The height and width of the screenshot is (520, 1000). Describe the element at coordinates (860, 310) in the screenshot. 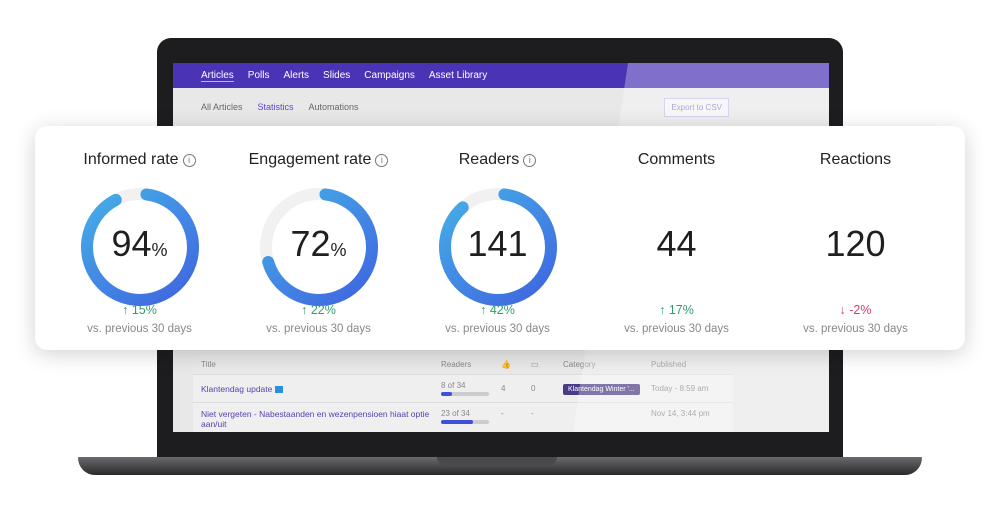

I see `stat-change: -2%` at that location.